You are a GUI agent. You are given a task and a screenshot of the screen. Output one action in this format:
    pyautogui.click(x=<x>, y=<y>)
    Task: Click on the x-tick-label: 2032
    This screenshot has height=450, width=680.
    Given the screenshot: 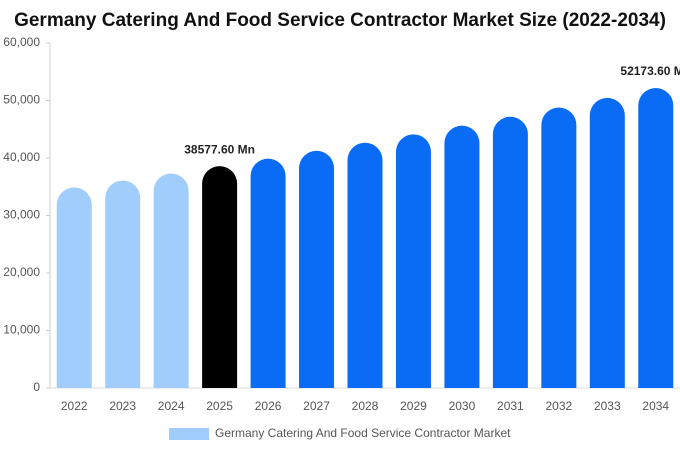 What is the action you would take?
    pyautogui.click(x=558, y=406)
    